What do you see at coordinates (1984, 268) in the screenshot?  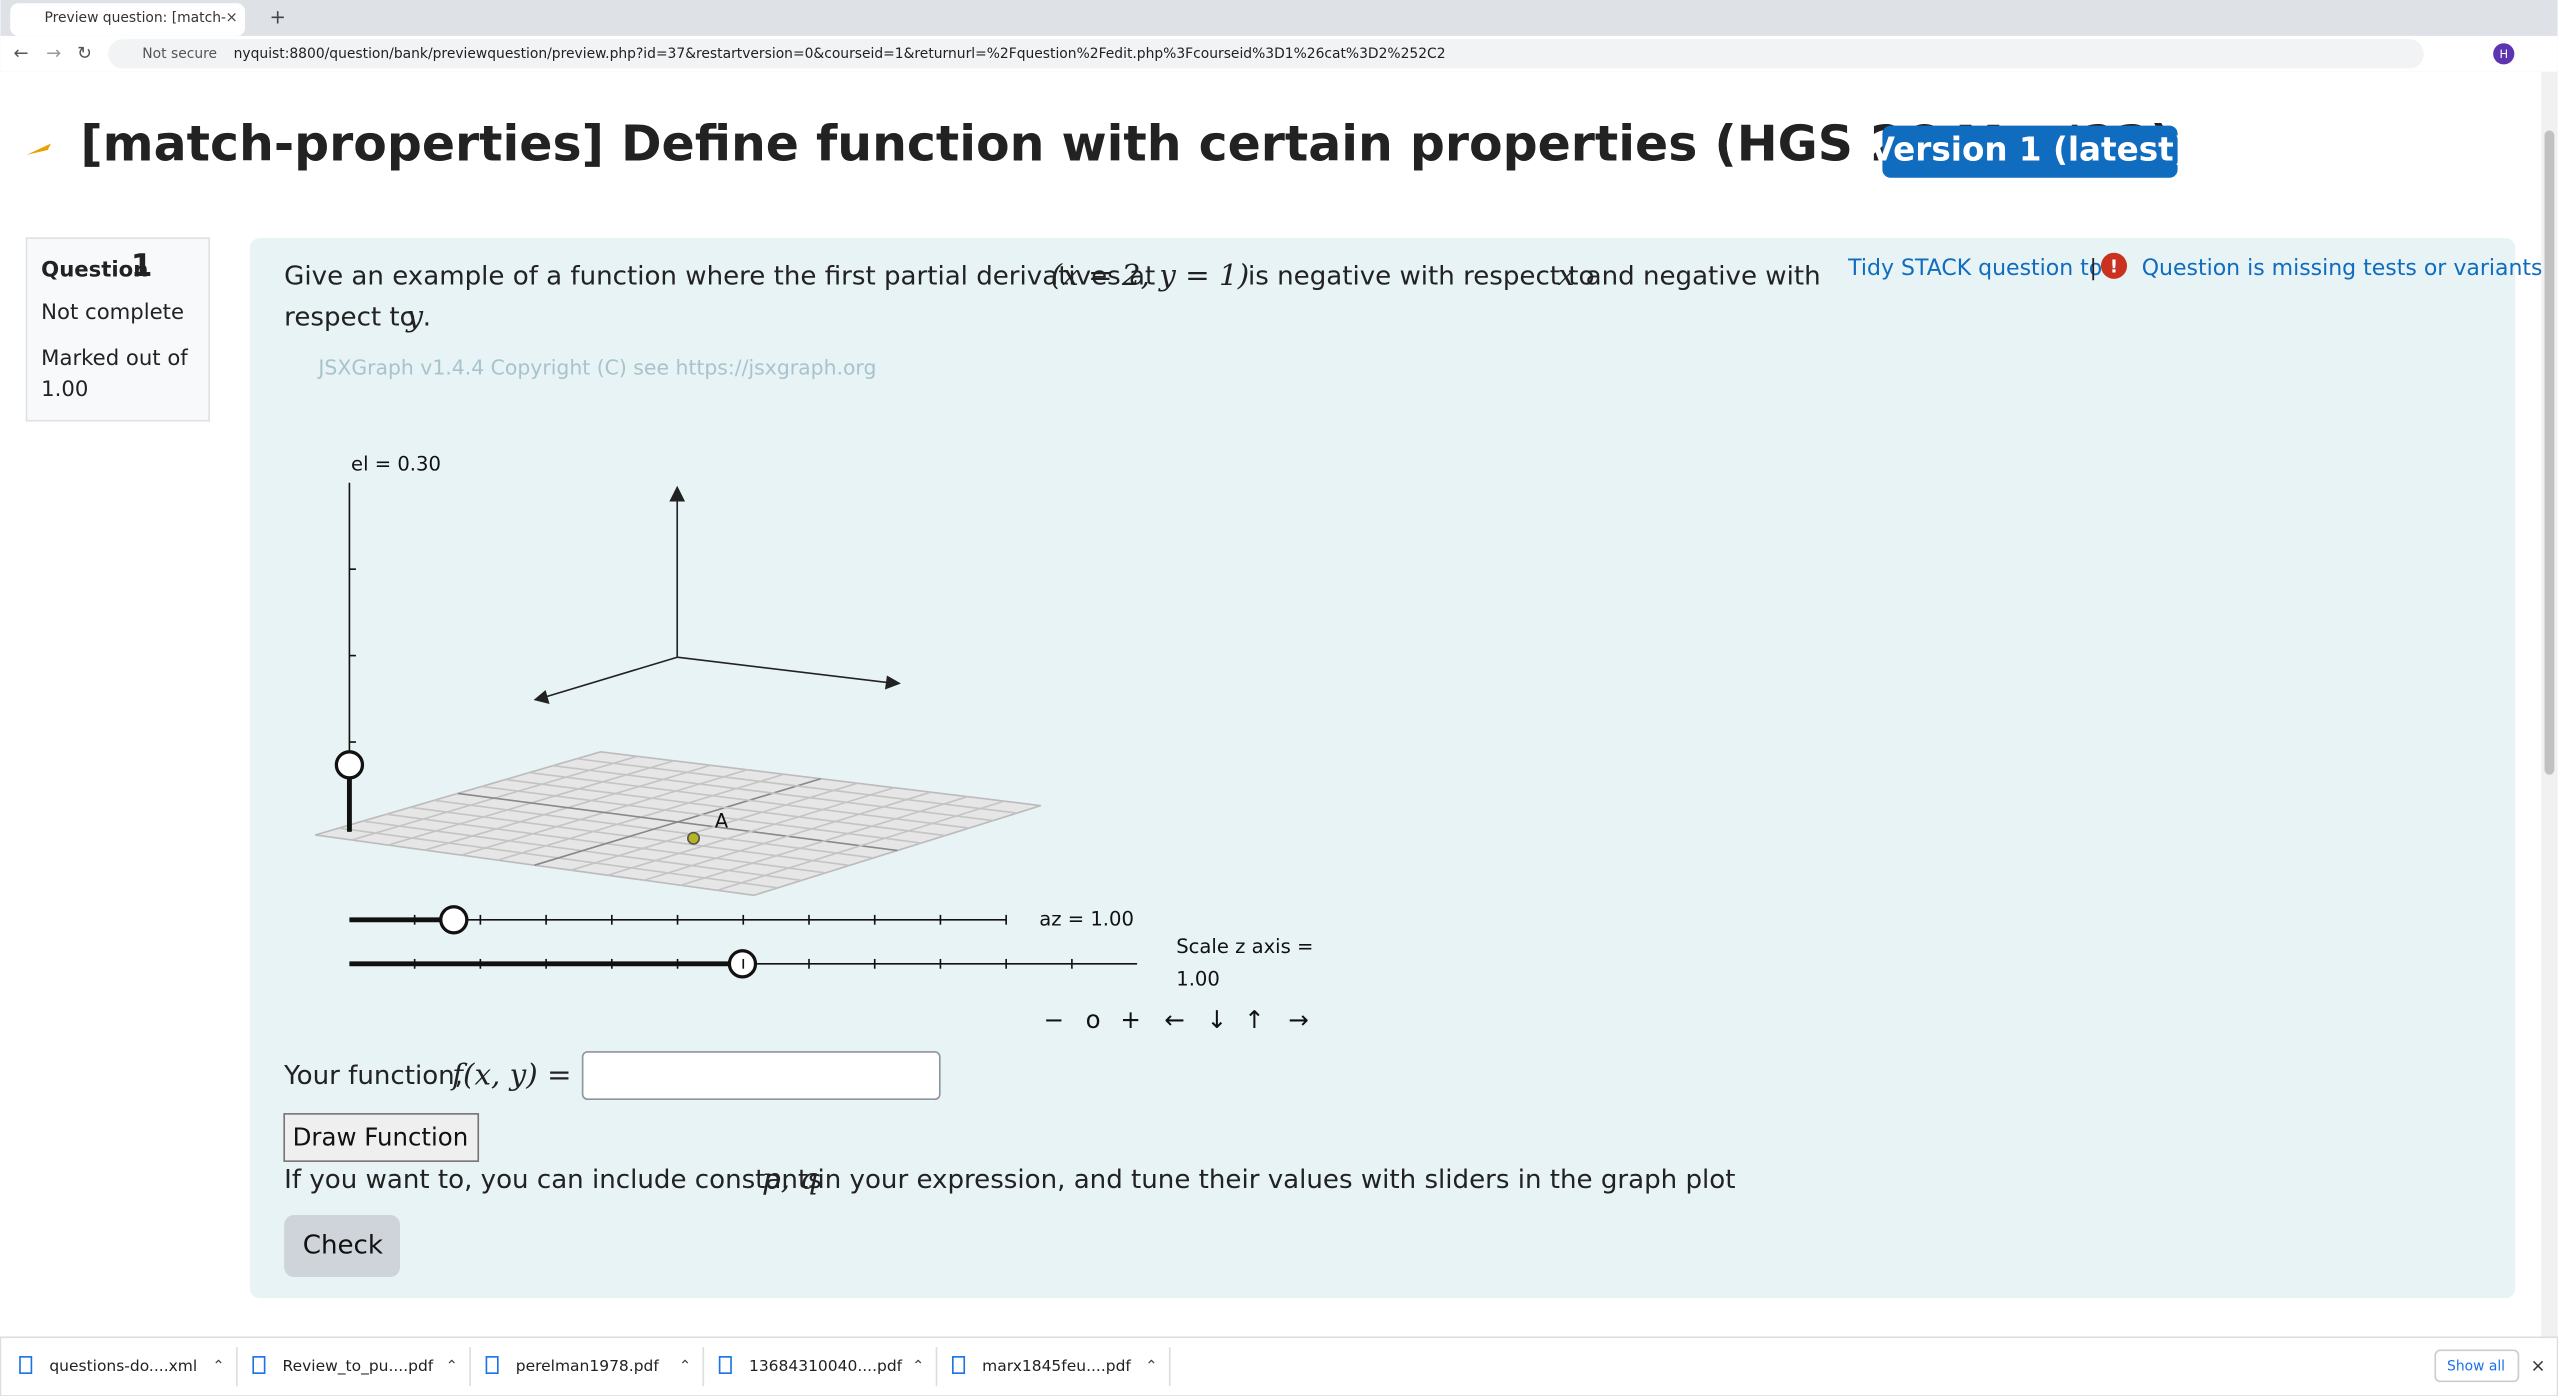 I see `tidy-link: Tidy STACK question tool` at bounding box center [1984, 268].